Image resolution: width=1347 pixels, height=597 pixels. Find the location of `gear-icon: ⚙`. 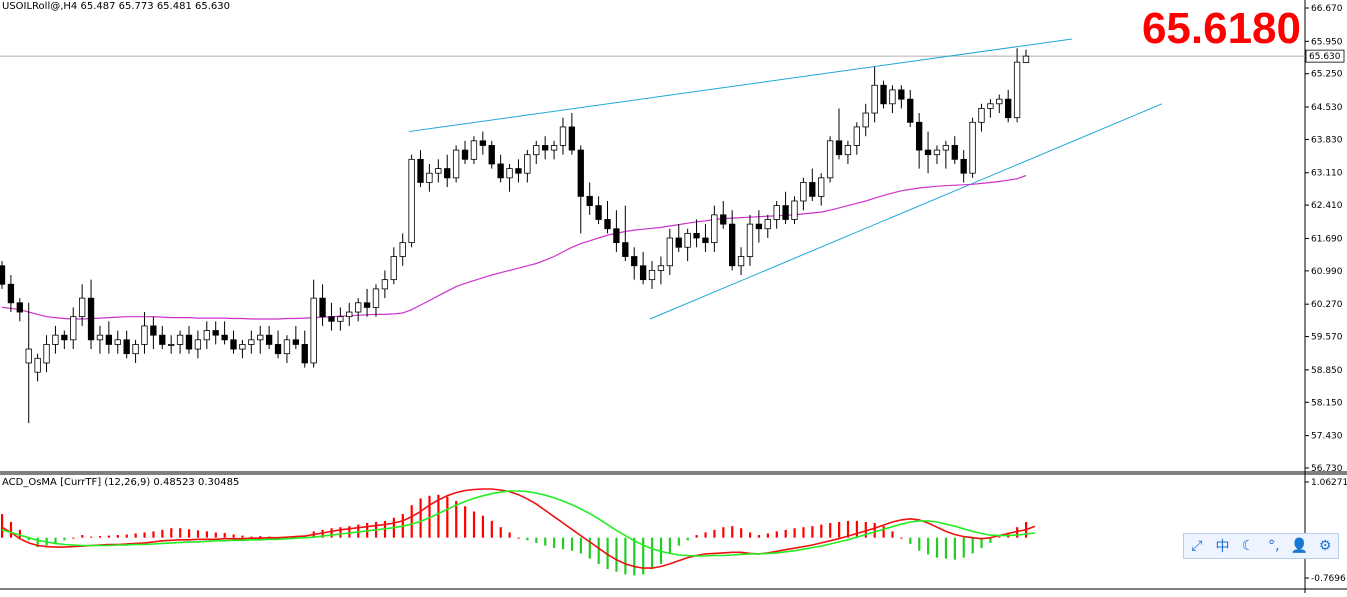

gear-icon: ⚙ is located at coordinates (1325, 546).